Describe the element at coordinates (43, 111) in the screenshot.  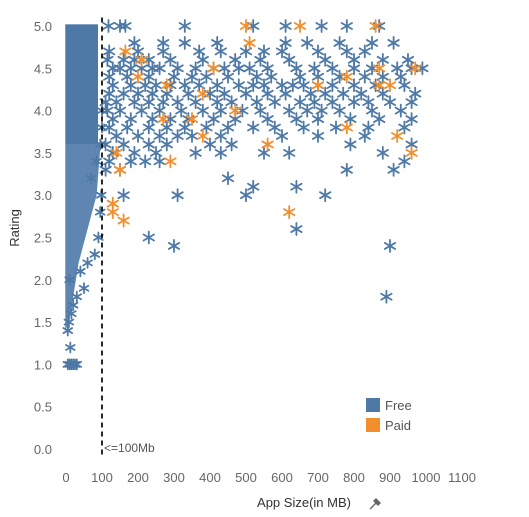
I see `y-tick-label: 4.0` at that location.